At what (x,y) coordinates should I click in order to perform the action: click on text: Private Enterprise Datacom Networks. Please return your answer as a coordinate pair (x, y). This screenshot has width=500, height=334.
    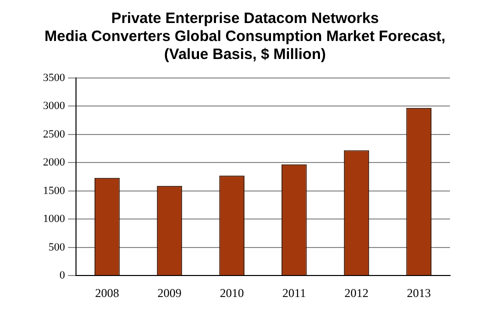
    Looking at the image, I should click on (245, 19).